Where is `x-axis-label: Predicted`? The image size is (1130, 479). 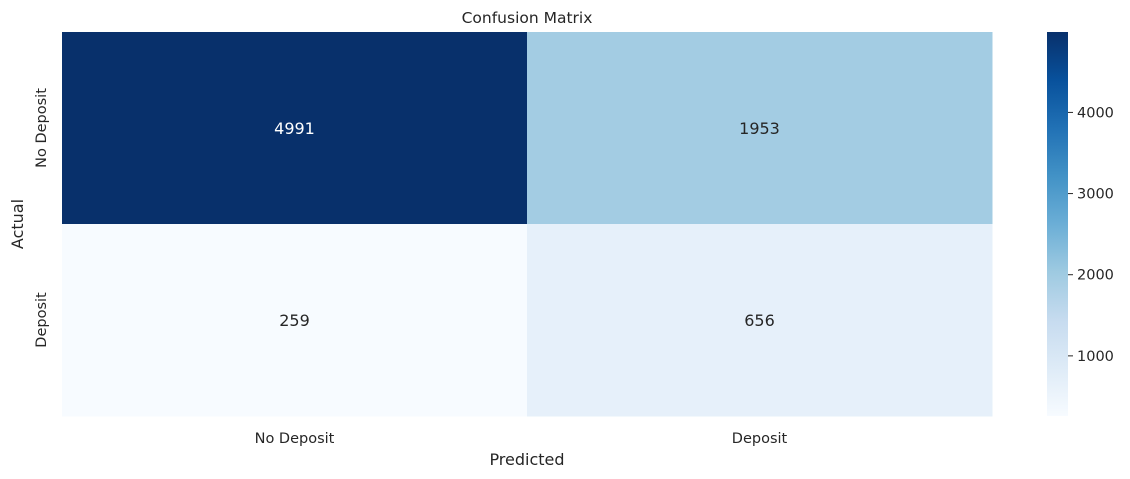 x-axis-label: Predicted is located at coordinates (526, 459).